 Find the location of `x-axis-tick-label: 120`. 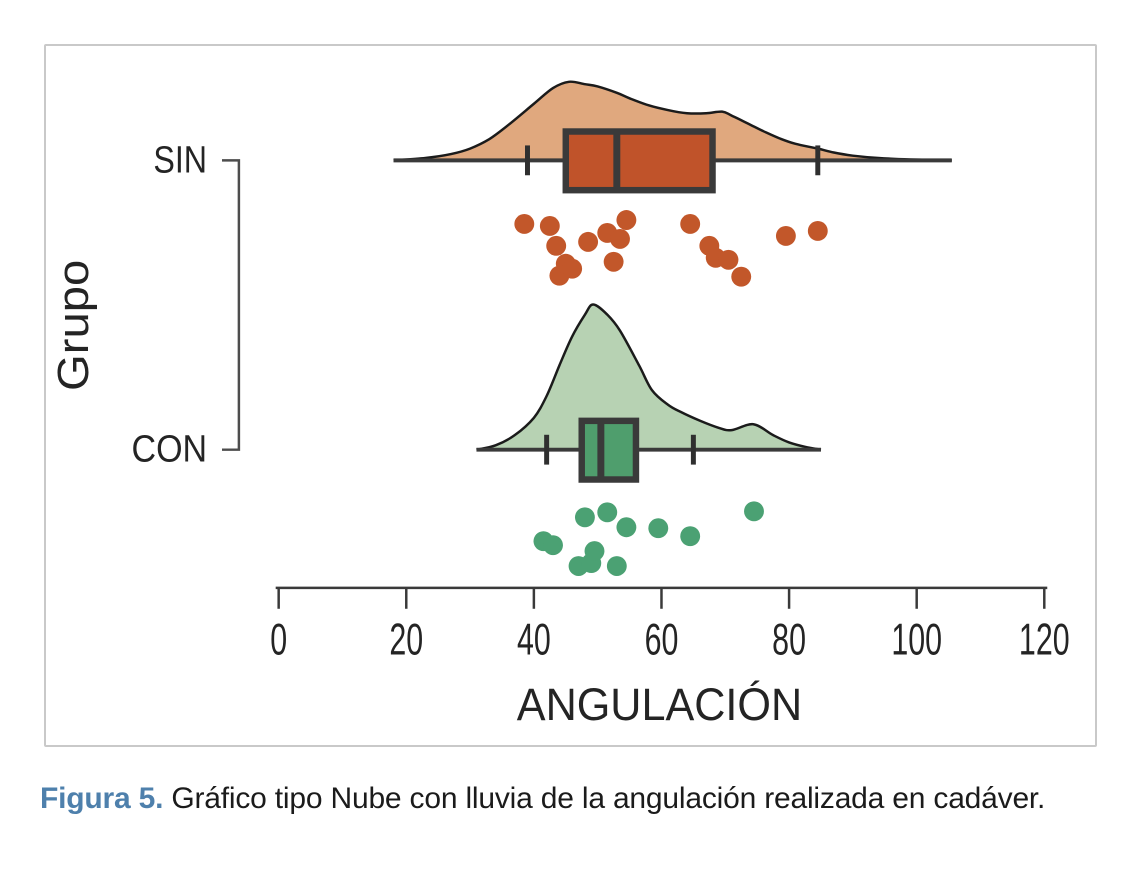

x-axis-tick-label: 120 is located at coordinates (1044, 640).